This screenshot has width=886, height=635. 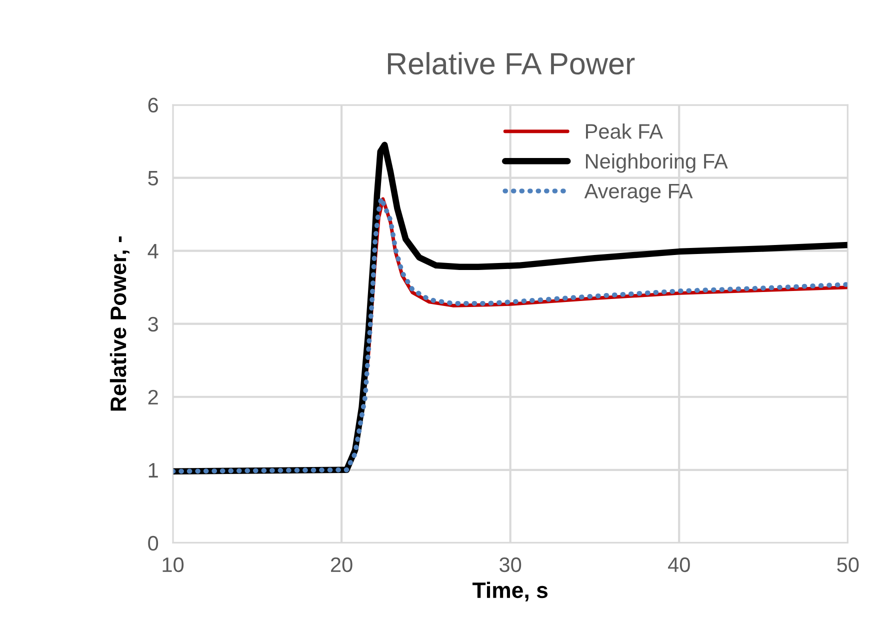 I want to click on chart-title: Relative FA Power, so click(x=511, y=63).